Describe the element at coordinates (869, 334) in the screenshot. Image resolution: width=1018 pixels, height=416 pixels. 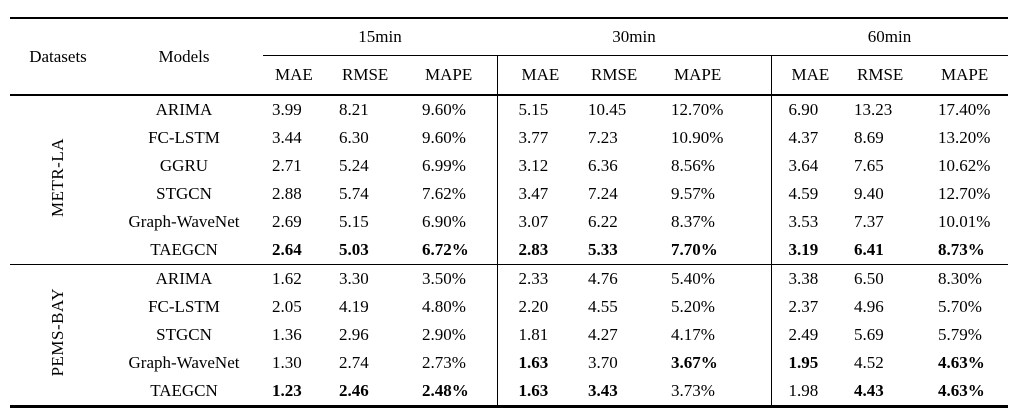
I see `metric-value-text: 5.69` at that location.